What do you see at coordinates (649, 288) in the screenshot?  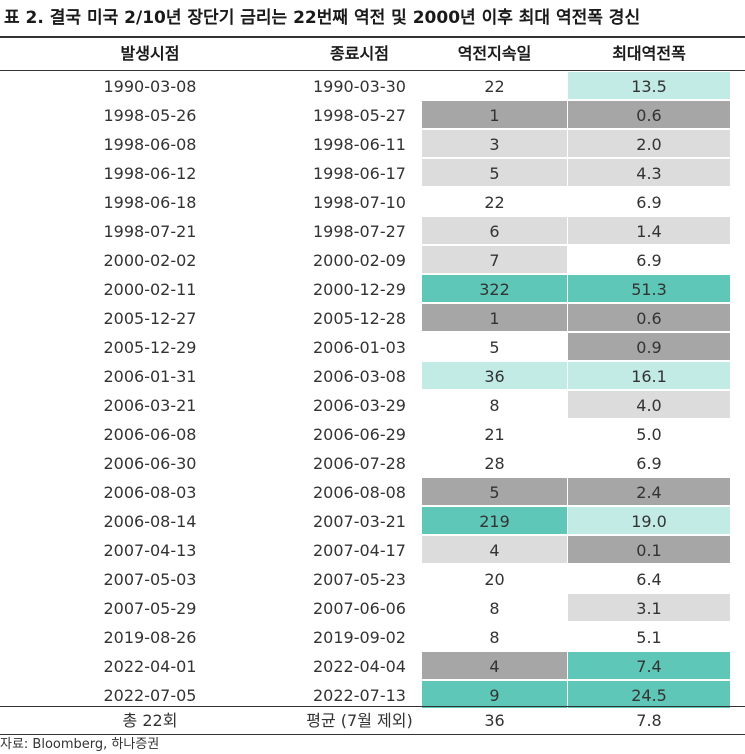 I see `cell-max-inversion: 51.3` at bounding box center [649, 288].